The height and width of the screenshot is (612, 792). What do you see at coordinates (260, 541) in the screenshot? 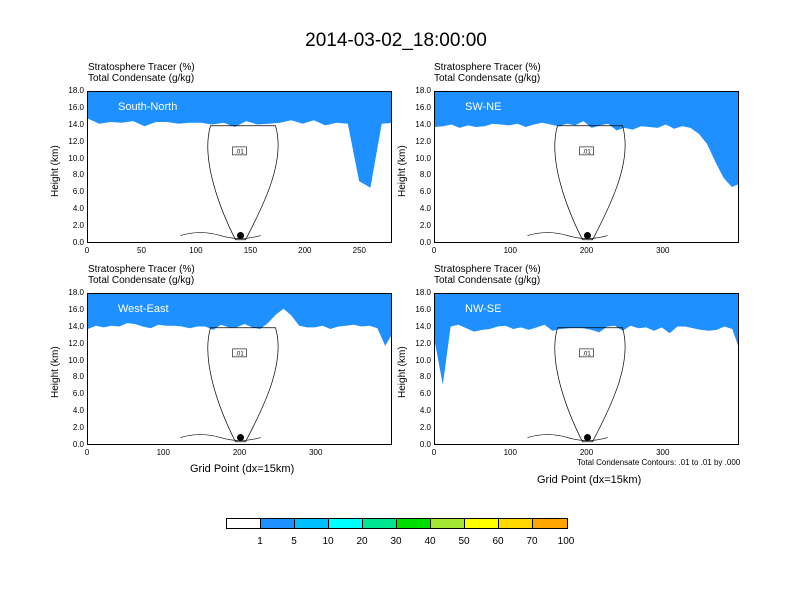
I see `colorbar-label: 1` at bounding box center [260, 541].